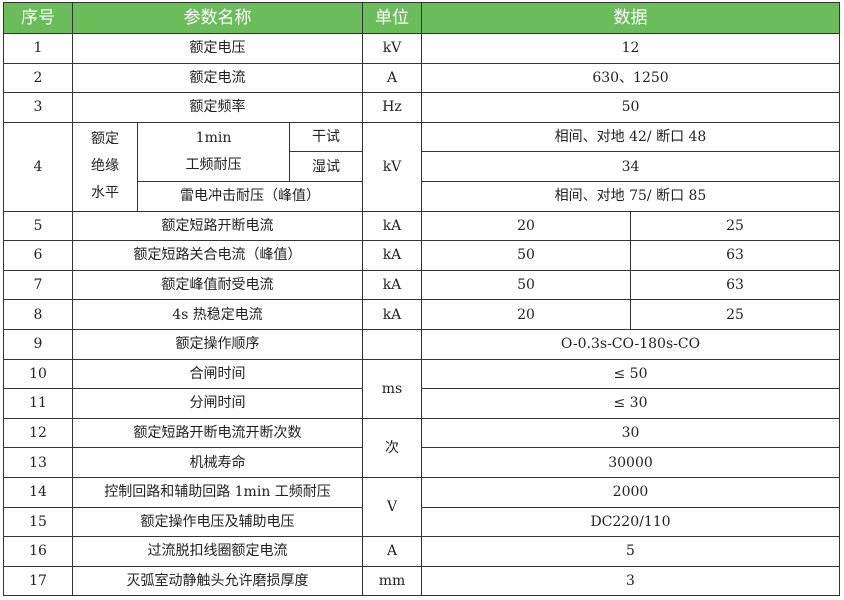 This screenshot has height=600, width=844. I want to click on header-name: 参数名称, so click(217, 18).